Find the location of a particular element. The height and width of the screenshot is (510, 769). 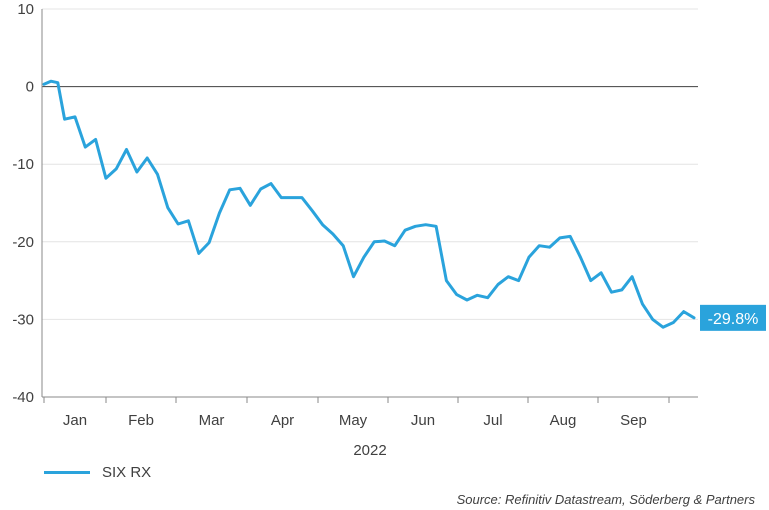

x-tick-label: Feb is located at coordinates (141, 420).